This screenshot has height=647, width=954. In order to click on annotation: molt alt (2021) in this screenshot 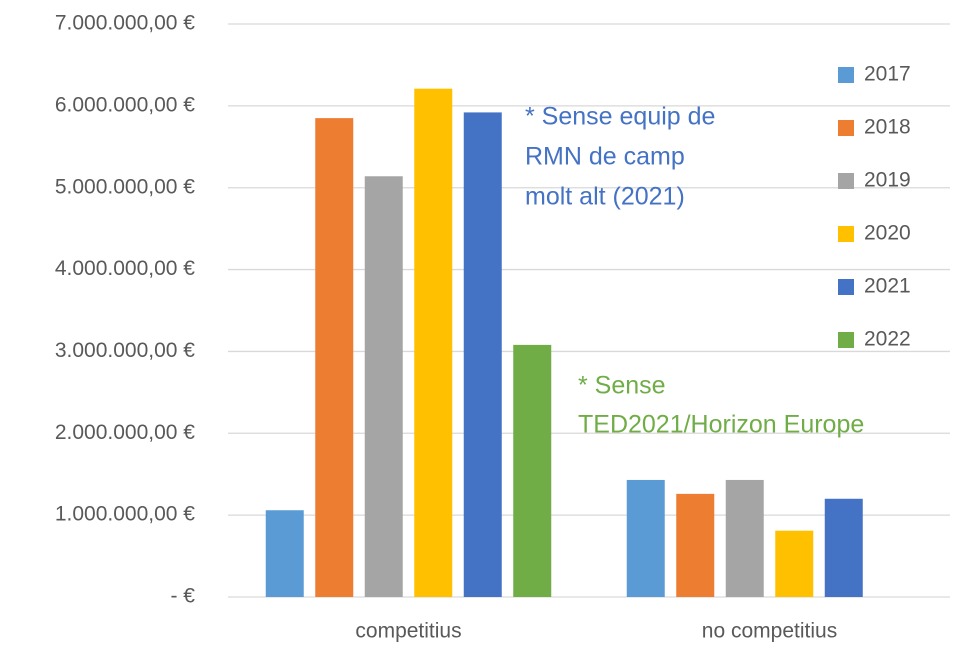, I will do `click(605, 197)`.